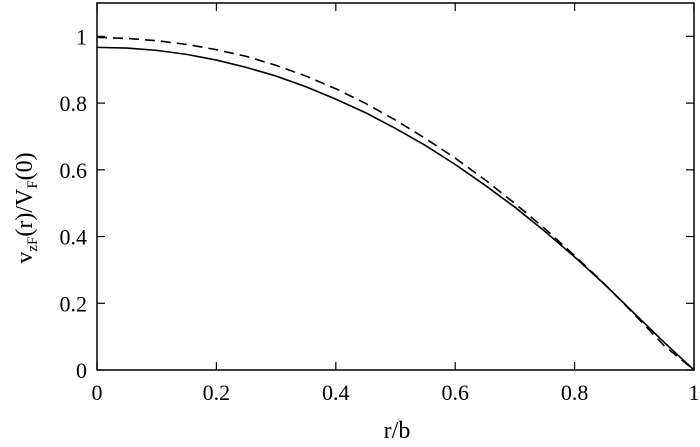 The height and width of the screenshot is (447, 700). Describe the element at coordinates (74, 170) in the screenshot. I see `y-tick-label: 0.6` at that location.